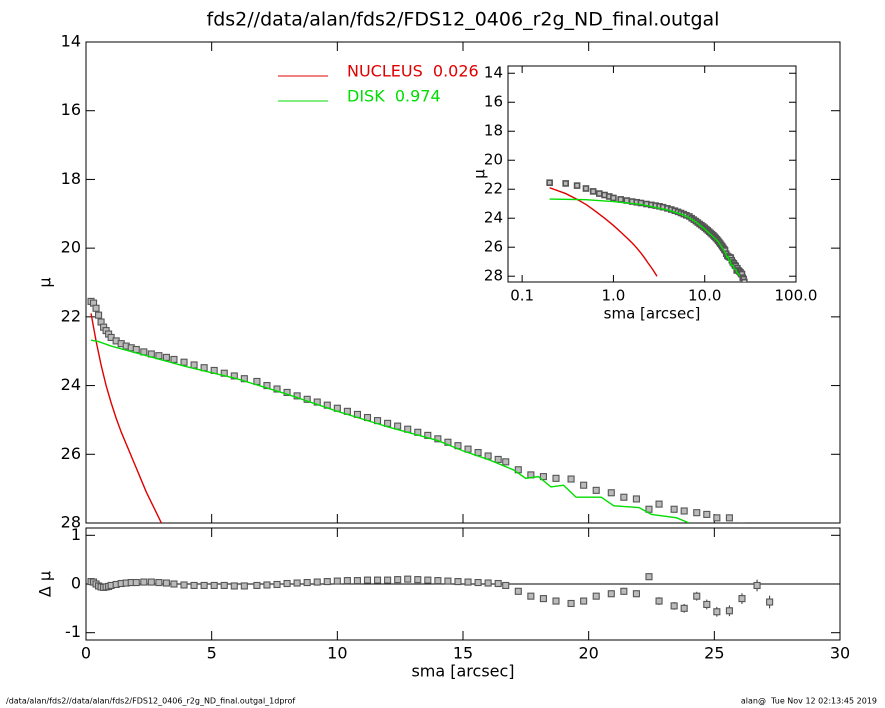 This screenshot has width=885, height=708. I want to click on plot-box, so click(652, 174).